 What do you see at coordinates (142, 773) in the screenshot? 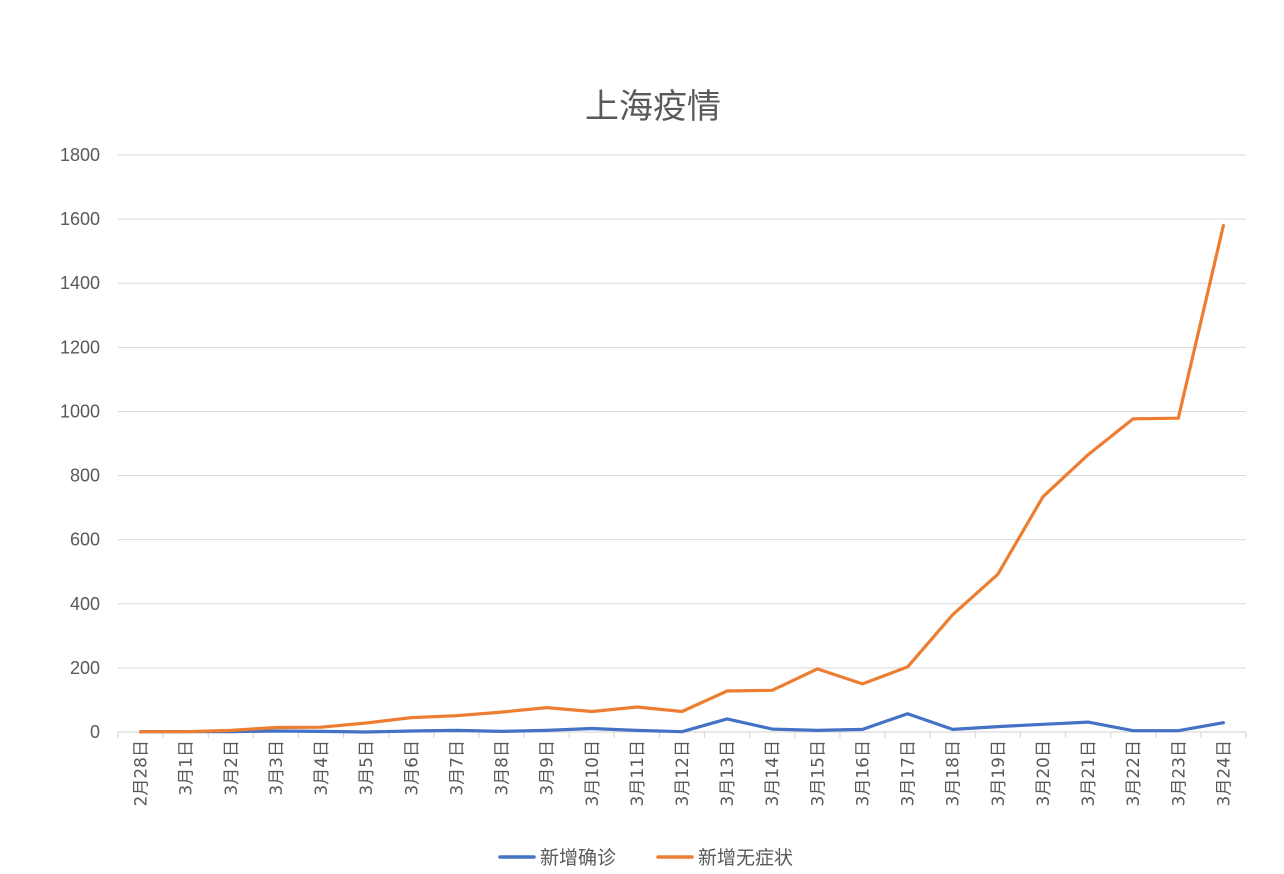
I see `x-tick-label: 2月28日` at bounding box center [142, 773].